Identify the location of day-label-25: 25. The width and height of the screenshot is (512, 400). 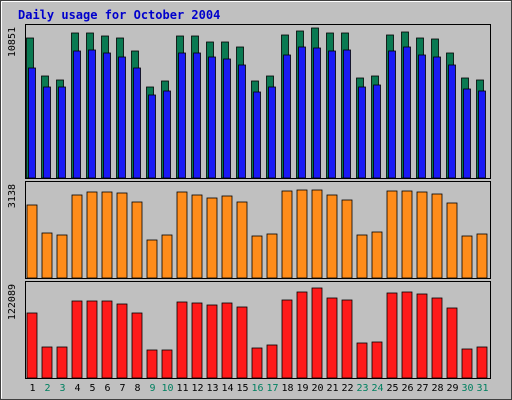
(392, 388).